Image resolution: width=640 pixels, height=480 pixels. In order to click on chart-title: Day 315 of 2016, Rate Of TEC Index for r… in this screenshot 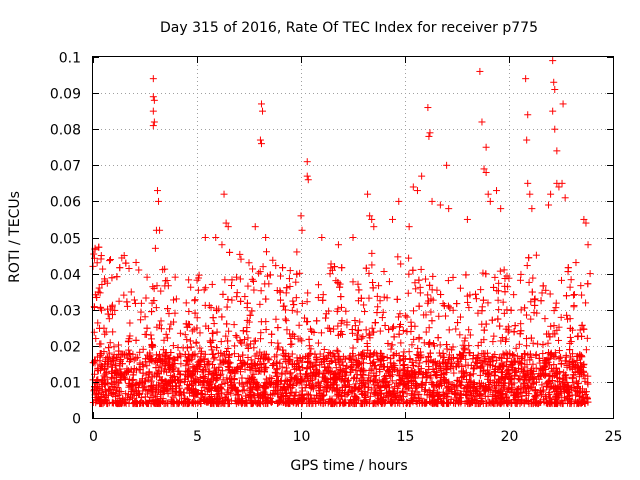, I will do `click(349, 28)`.